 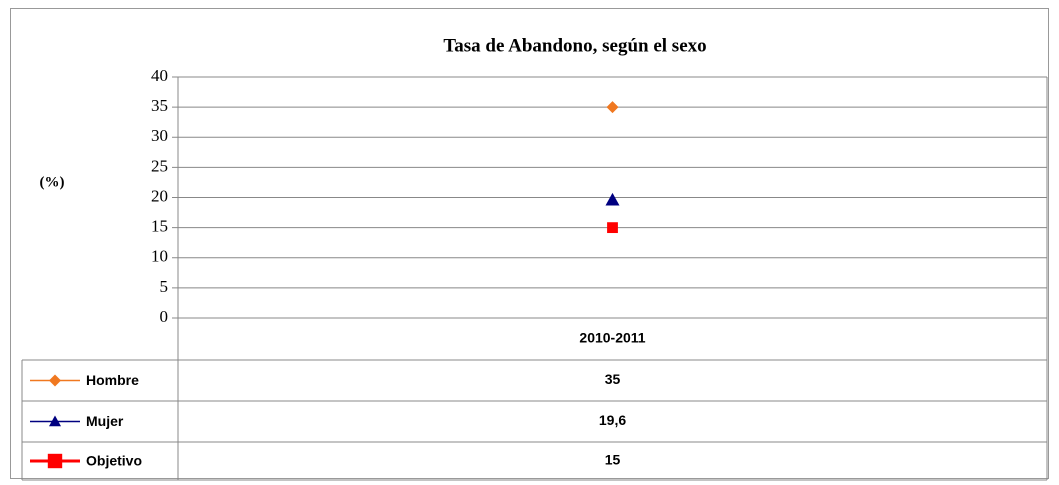 I want to click on chart-title: Tasa de Abandono, según el sexo, so click(x=574, y=45).